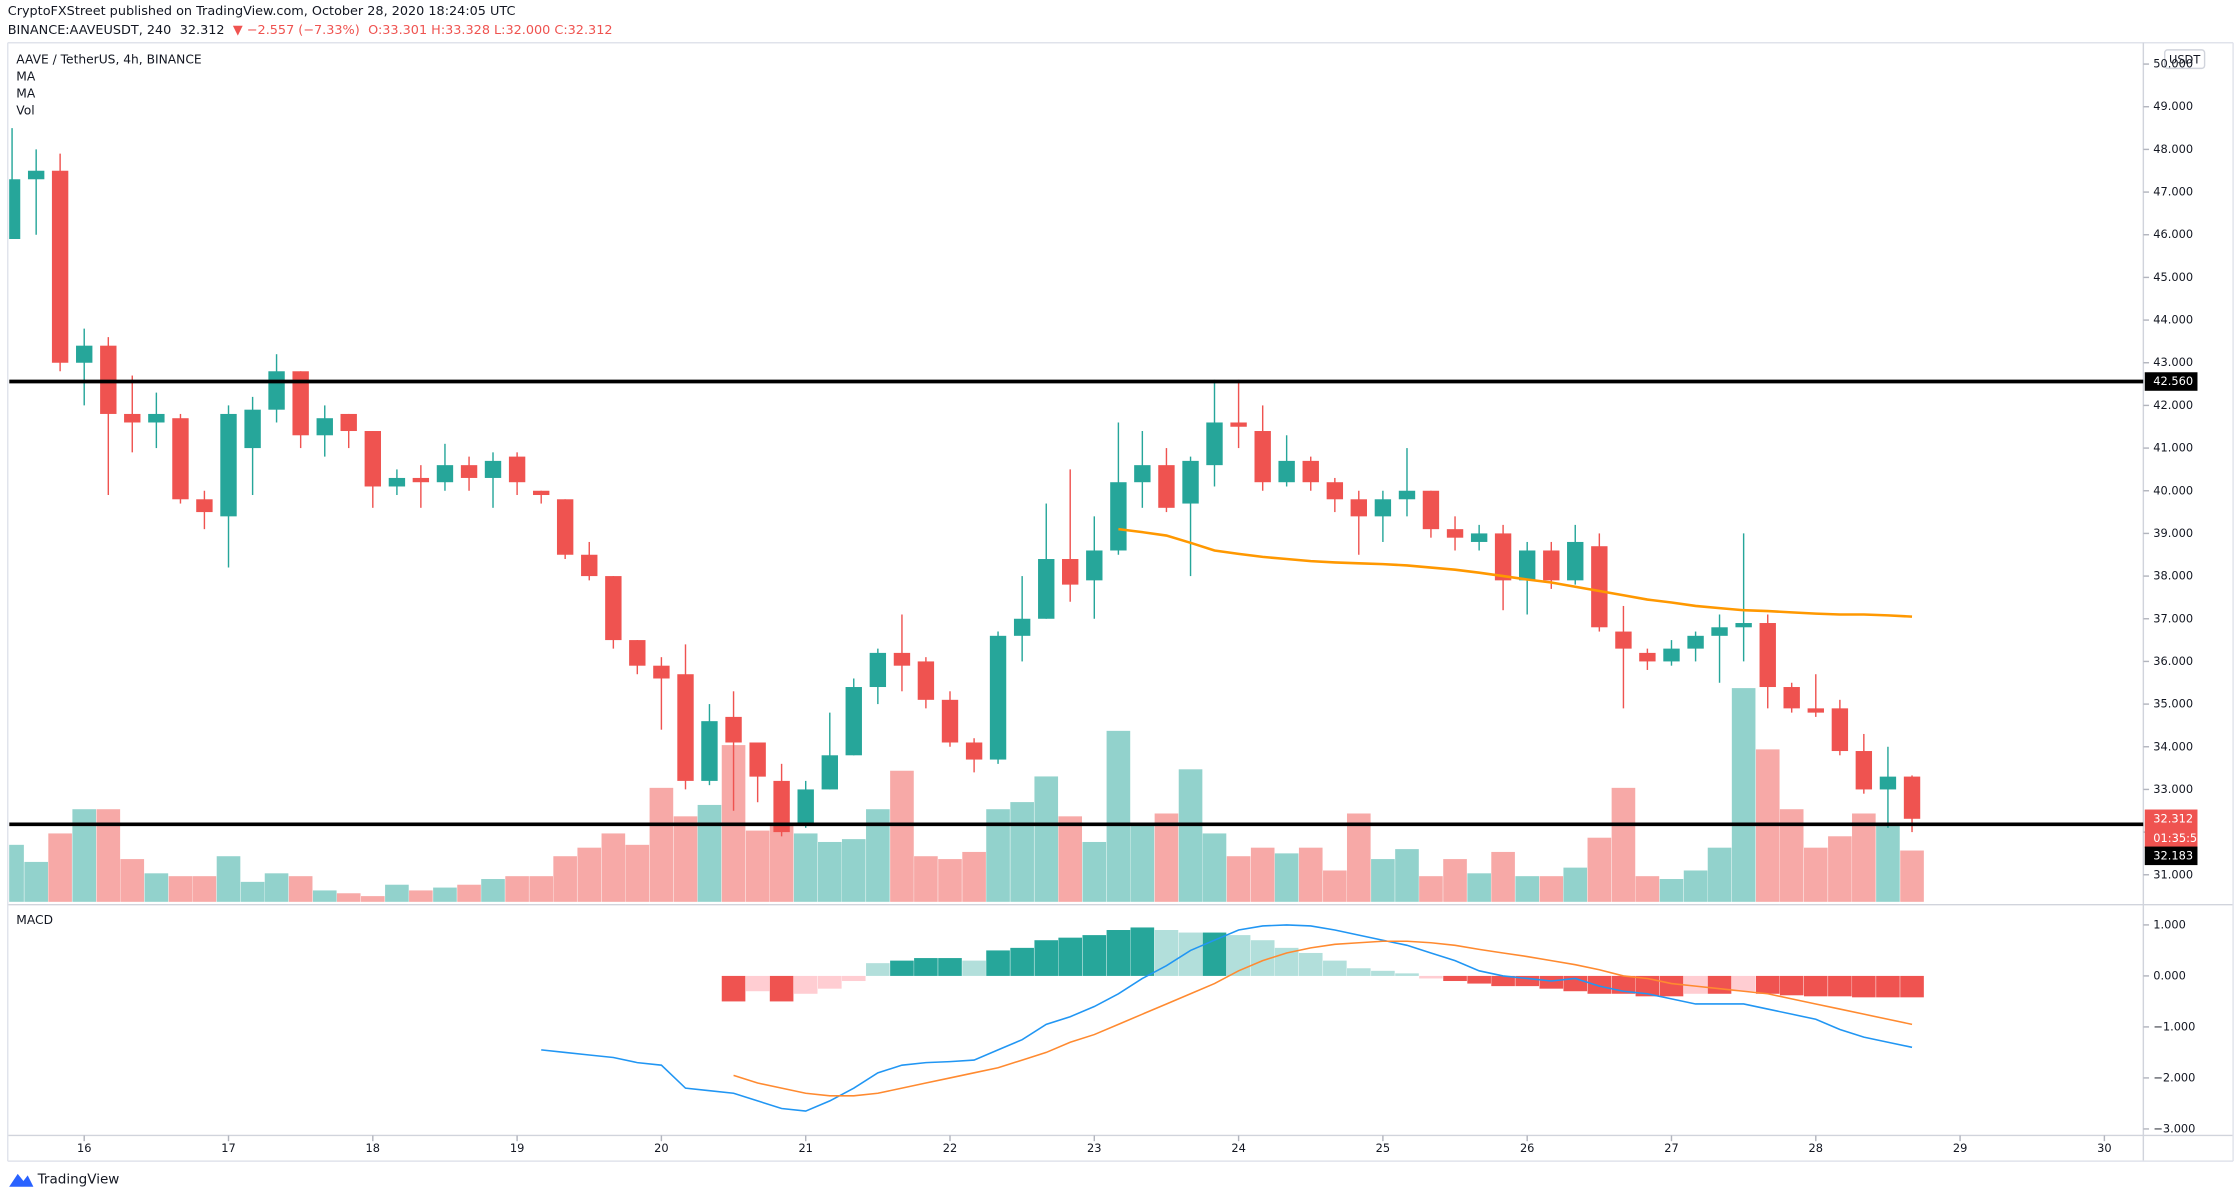 The height and width of the screenshot is (1201, 2238). What do you see at coordinates (84, 1148) in the screenshot?
I see `x-tick-label: 16` at bounding box center [84, 1148].